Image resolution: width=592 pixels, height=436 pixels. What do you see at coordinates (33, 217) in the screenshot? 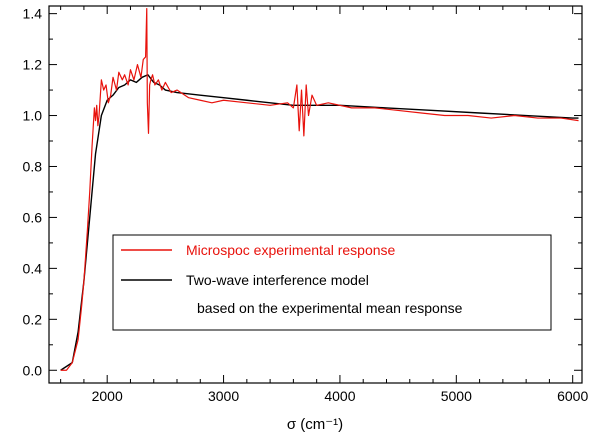
I see `y-tick-label: 0.6` at bounding box center [33, 217].